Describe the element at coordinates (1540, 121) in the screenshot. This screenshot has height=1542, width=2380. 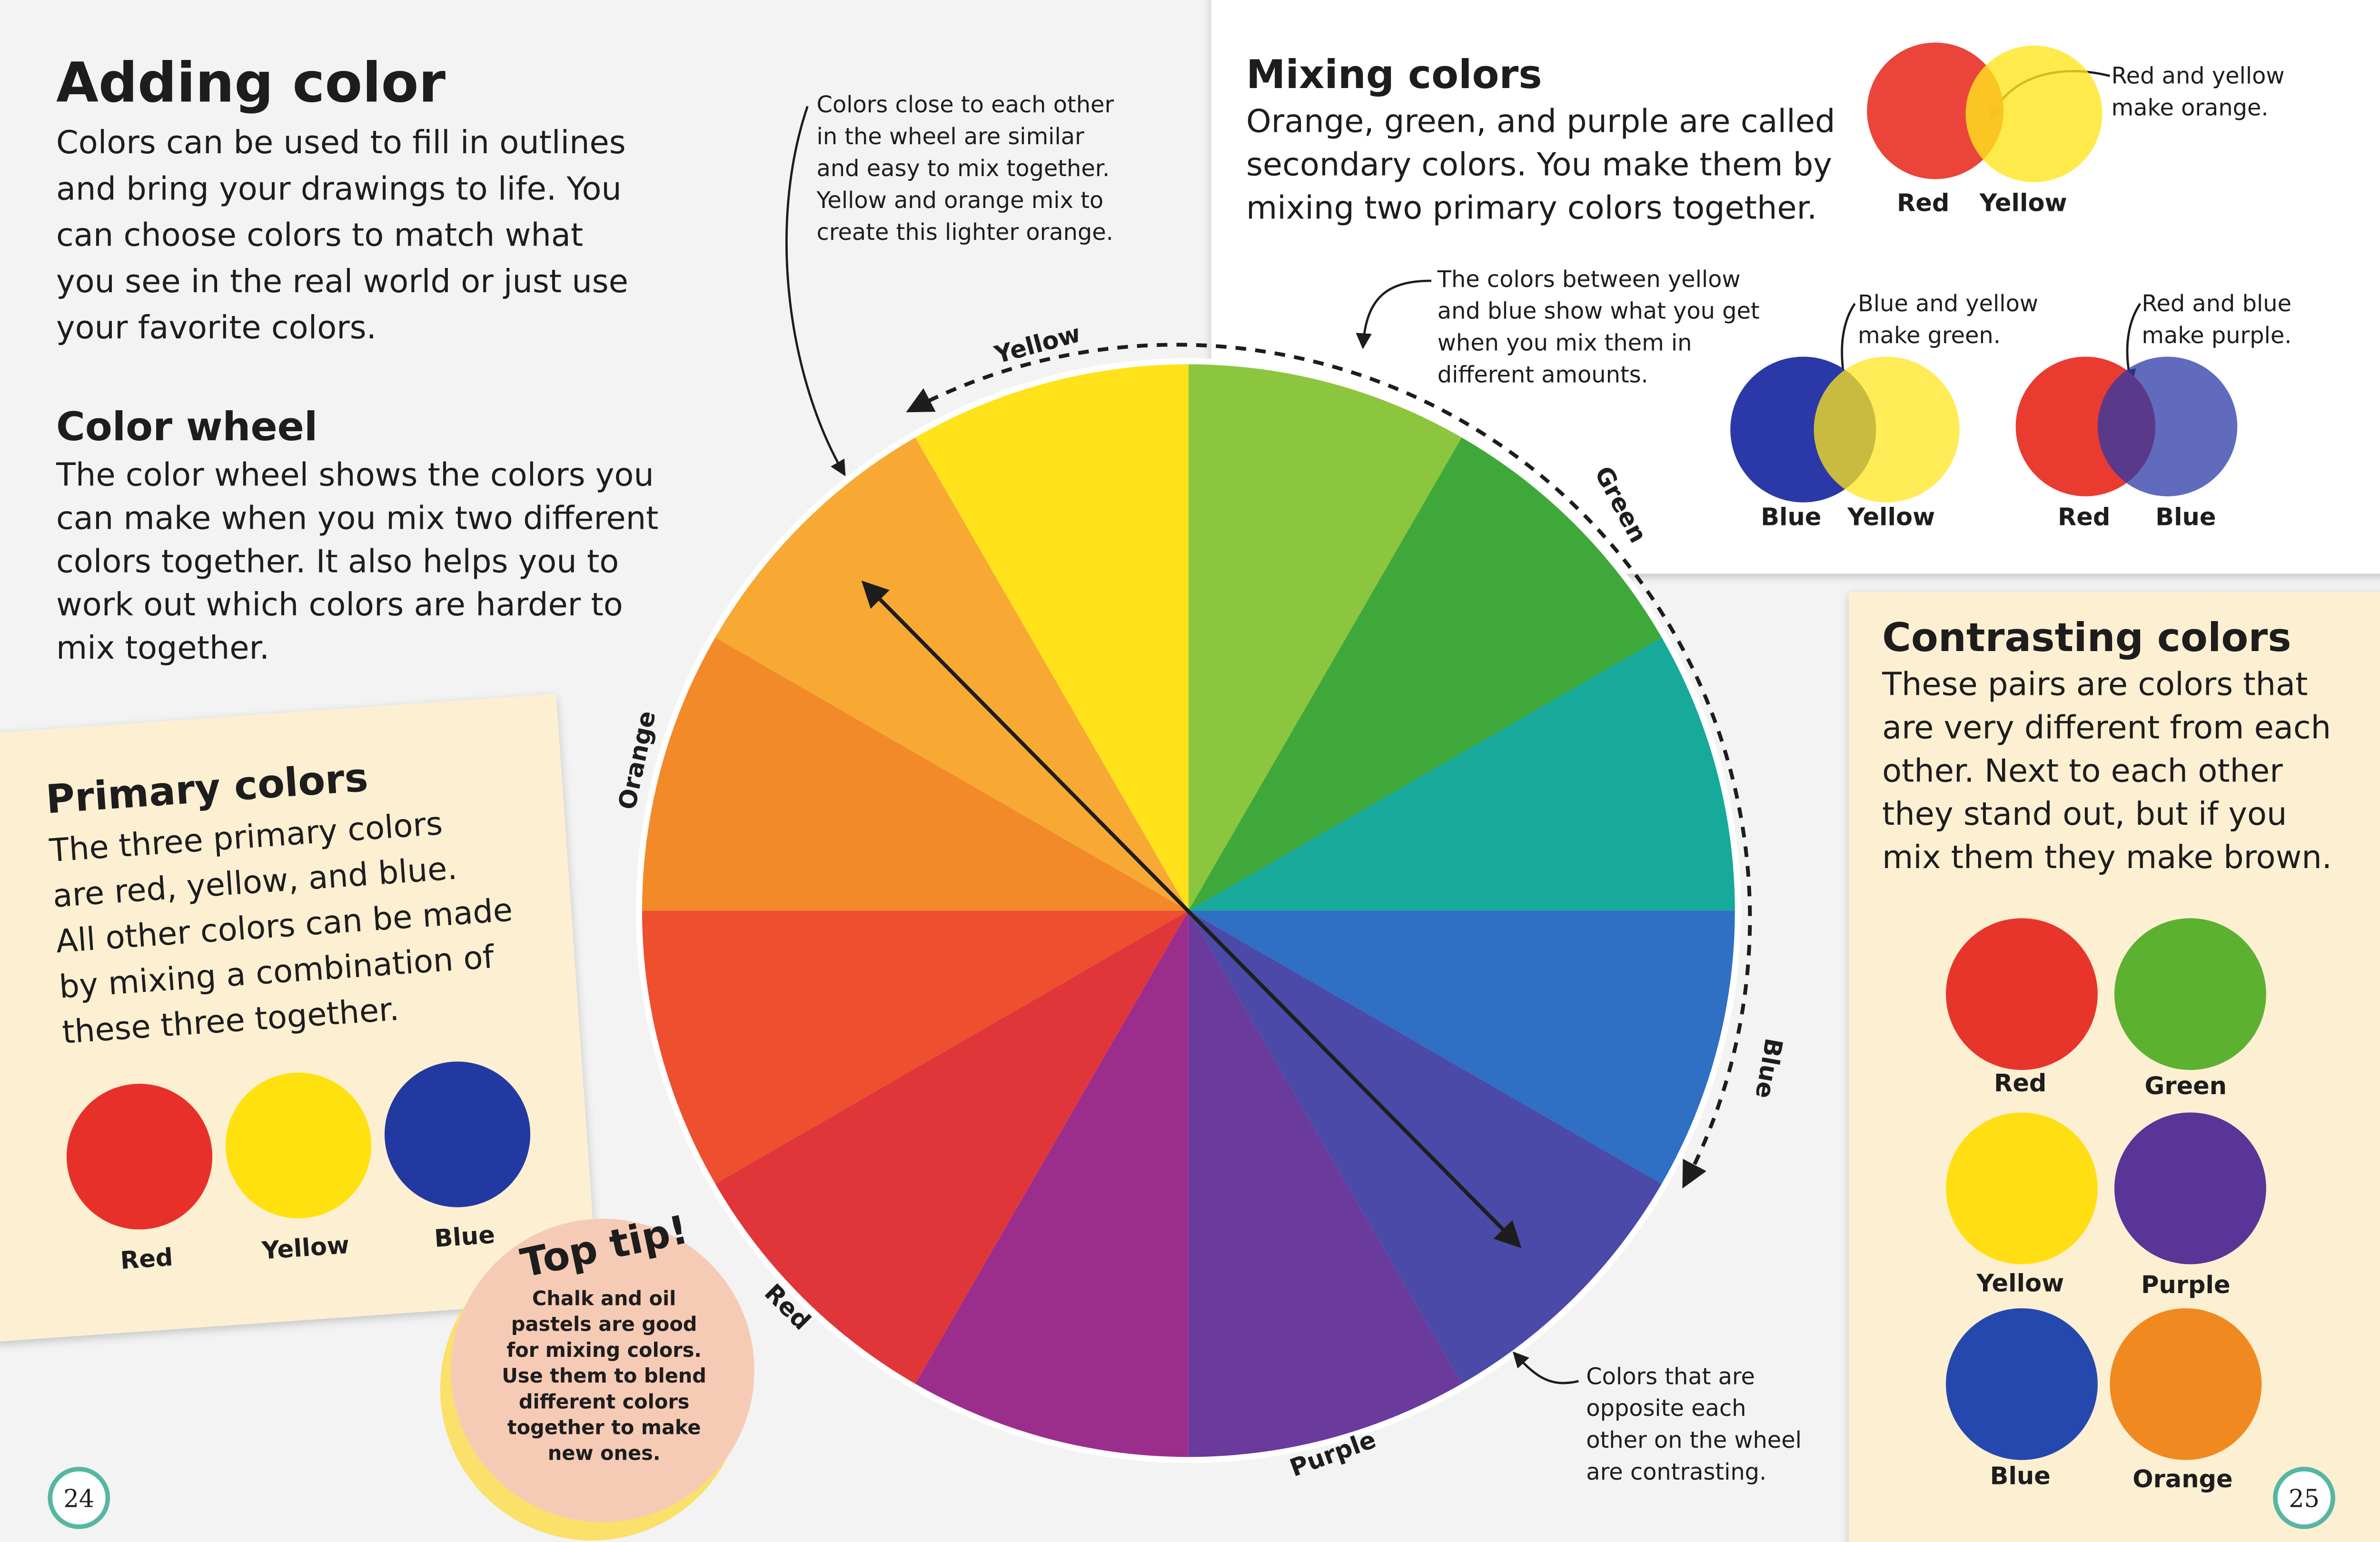
I see `text-line: Orange, green, and purple are called` at that location.